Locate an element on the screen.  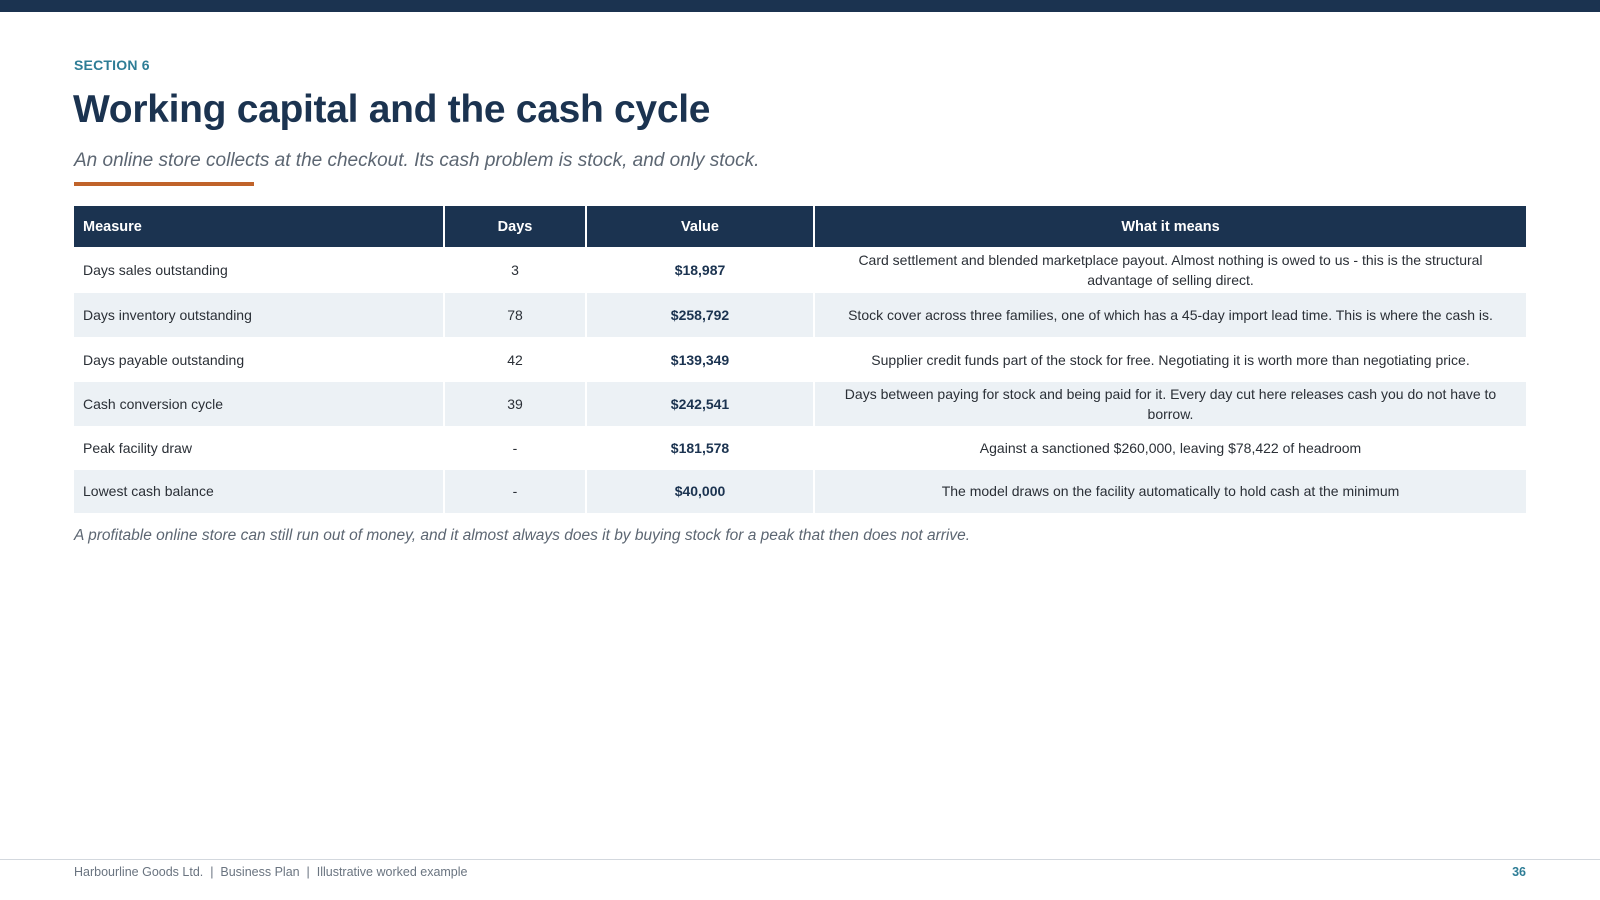
measure-cell: Days payable outstanding is located at coordinates (259, 359).